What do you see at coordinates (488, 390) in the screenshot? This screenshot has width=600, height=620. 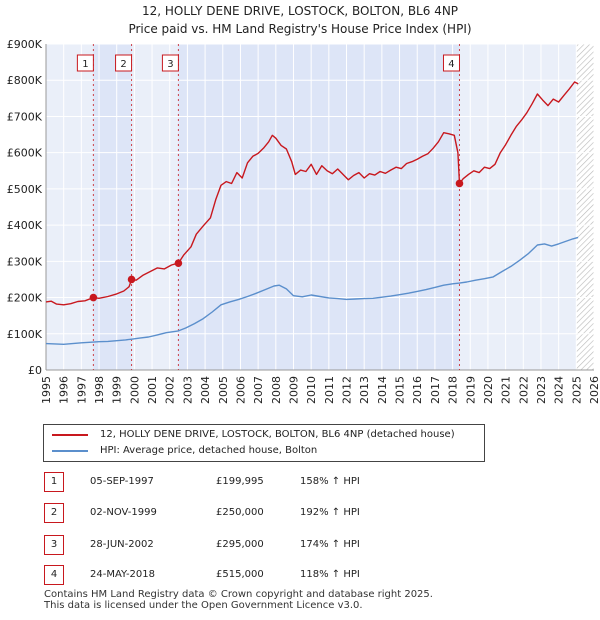 I see `x-tick-label: 2020` at bounding box center [488, 390].